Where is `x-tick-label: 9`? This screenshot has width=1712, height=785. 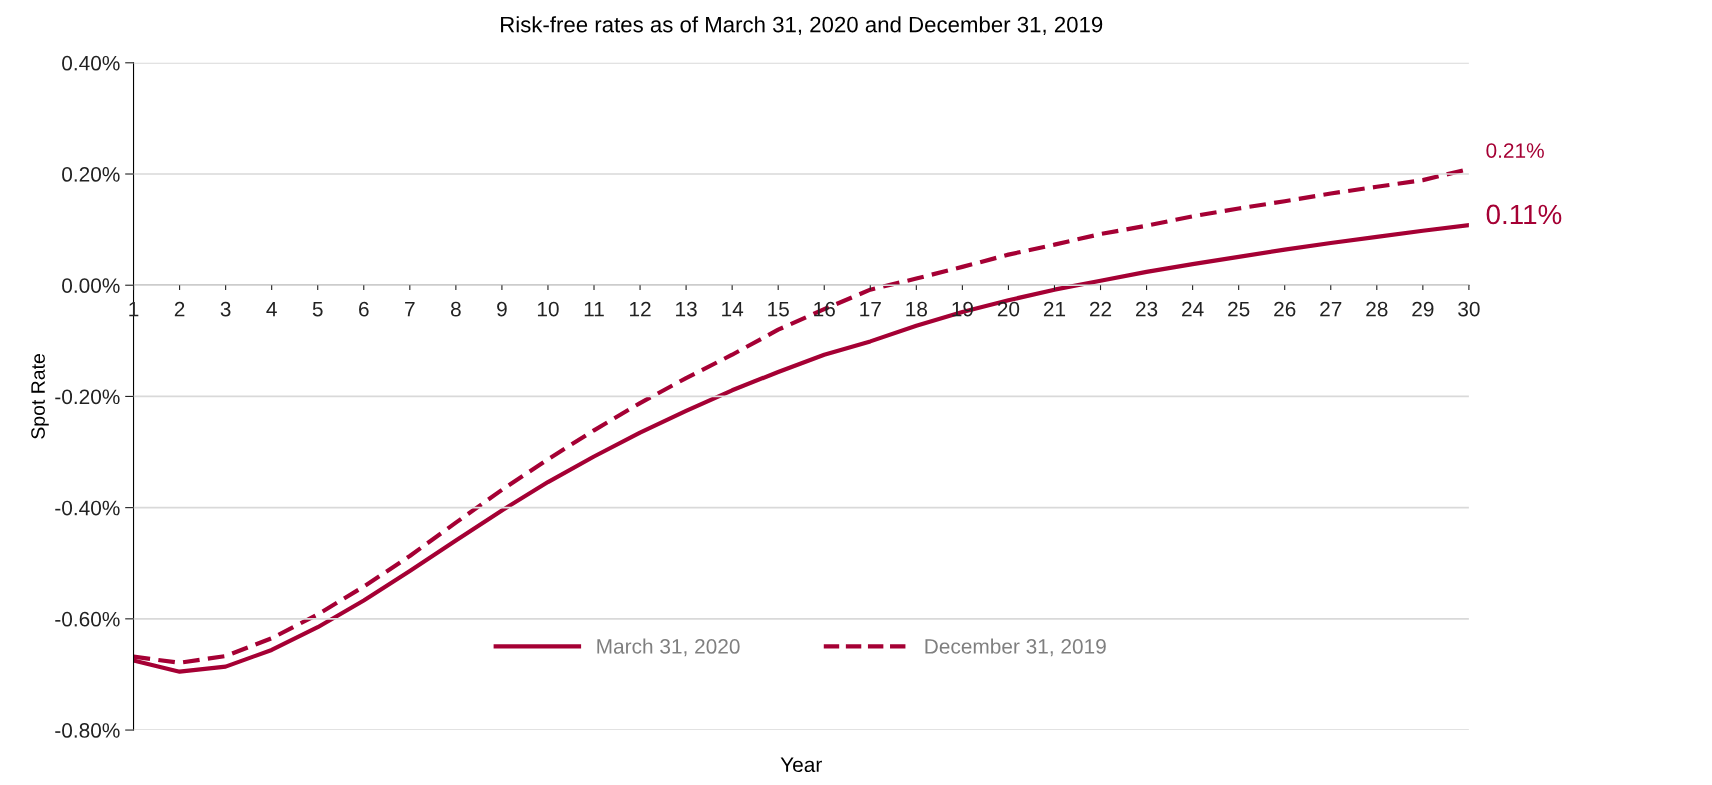 x-tick-label: 9 is located at coordinates (502, 309).